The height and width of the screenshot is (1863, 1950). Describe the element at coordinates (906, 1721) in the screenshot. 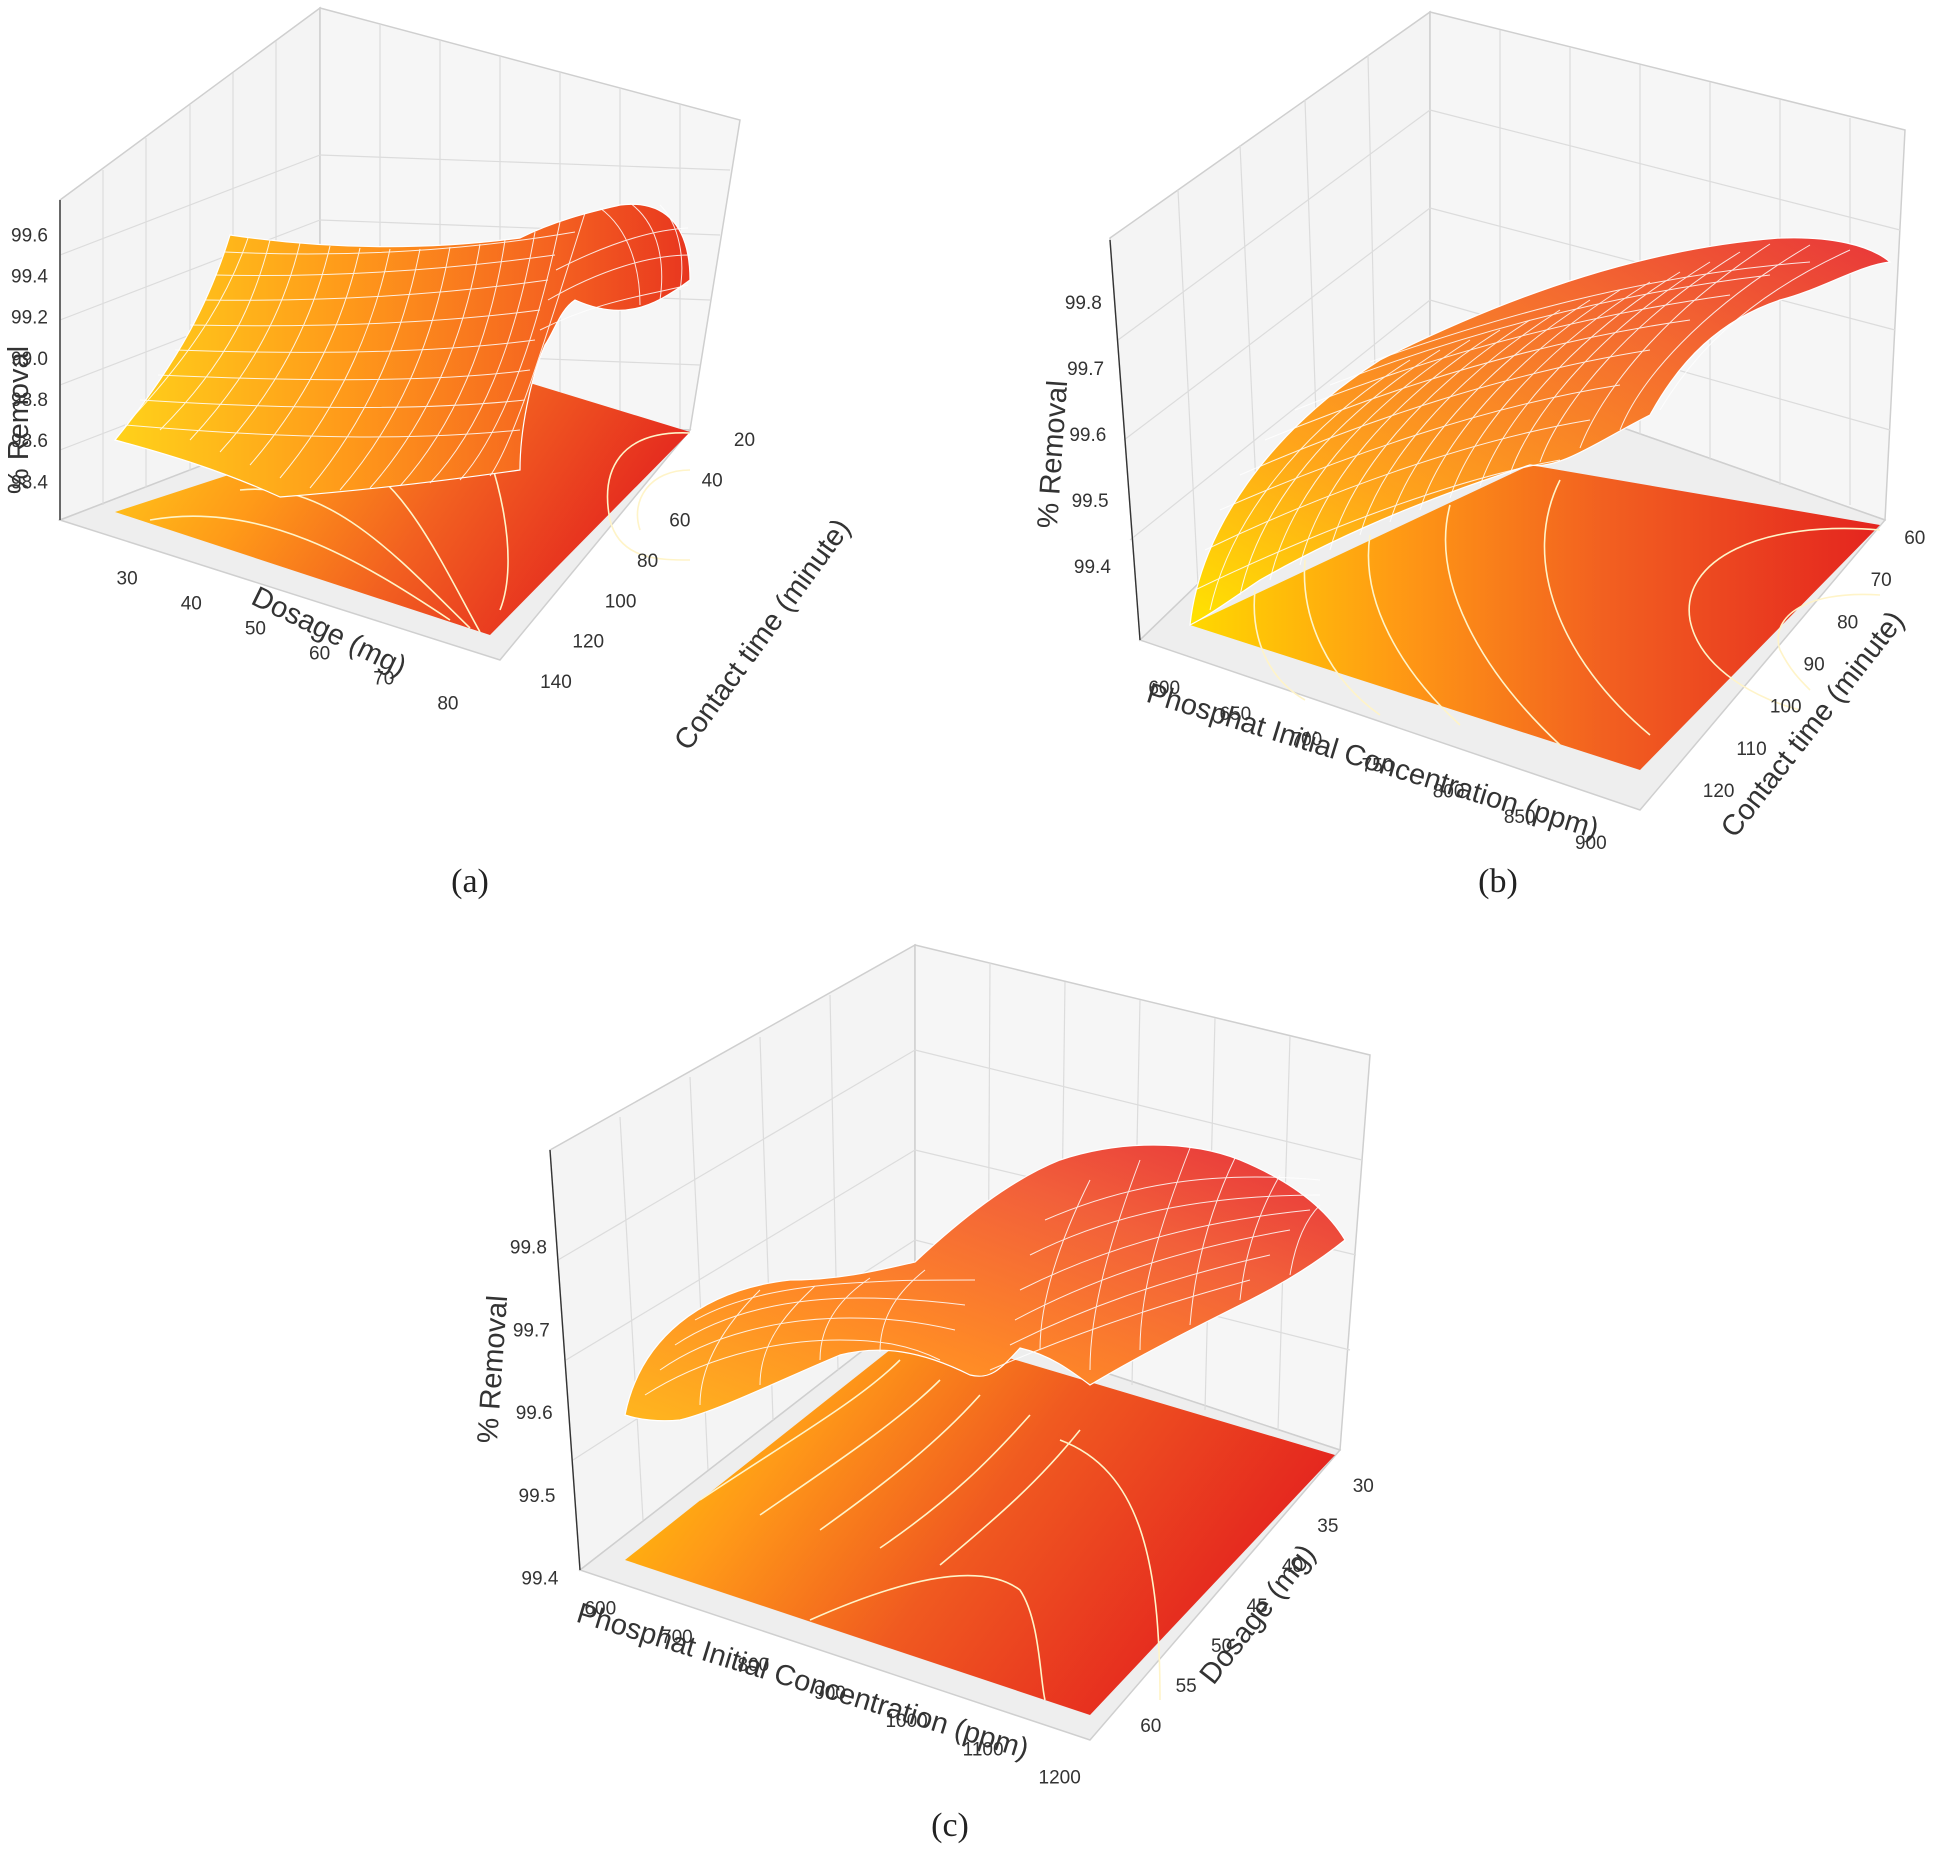

I see `x-tick-label: 1000` at that location.